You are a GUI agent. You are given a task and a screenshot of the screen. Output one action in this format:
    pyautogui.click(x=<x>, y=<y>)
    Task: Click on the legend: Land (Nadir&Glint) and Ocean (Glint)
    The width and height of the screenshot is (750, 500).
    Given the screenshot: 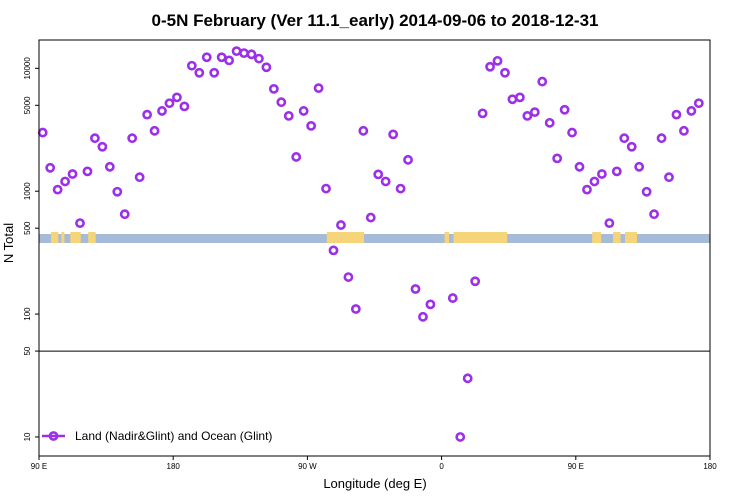 What is the action you would take?
    pyautogui.click(x=157, y=436)
    